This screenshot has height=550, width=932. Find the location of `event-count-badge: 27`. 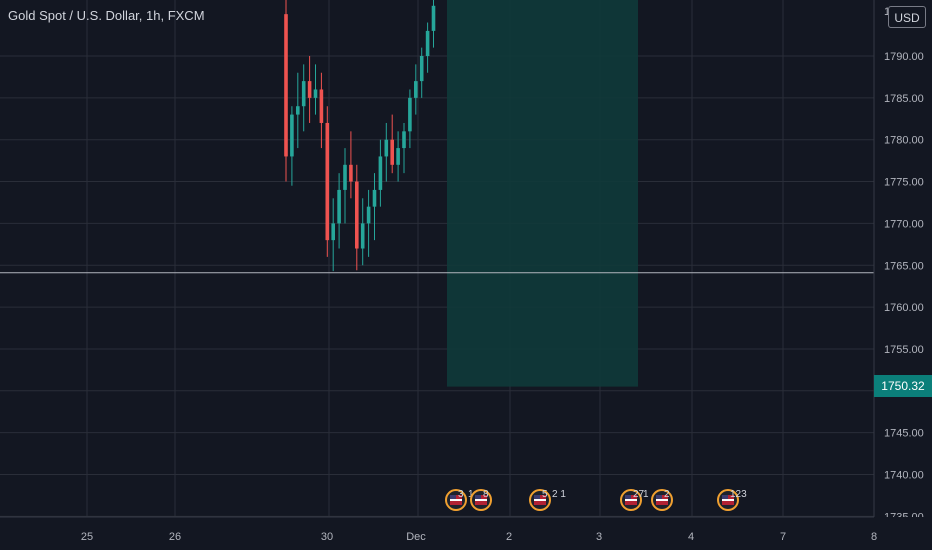

event-count-badge: 27 is located at coordinates (639, 494).